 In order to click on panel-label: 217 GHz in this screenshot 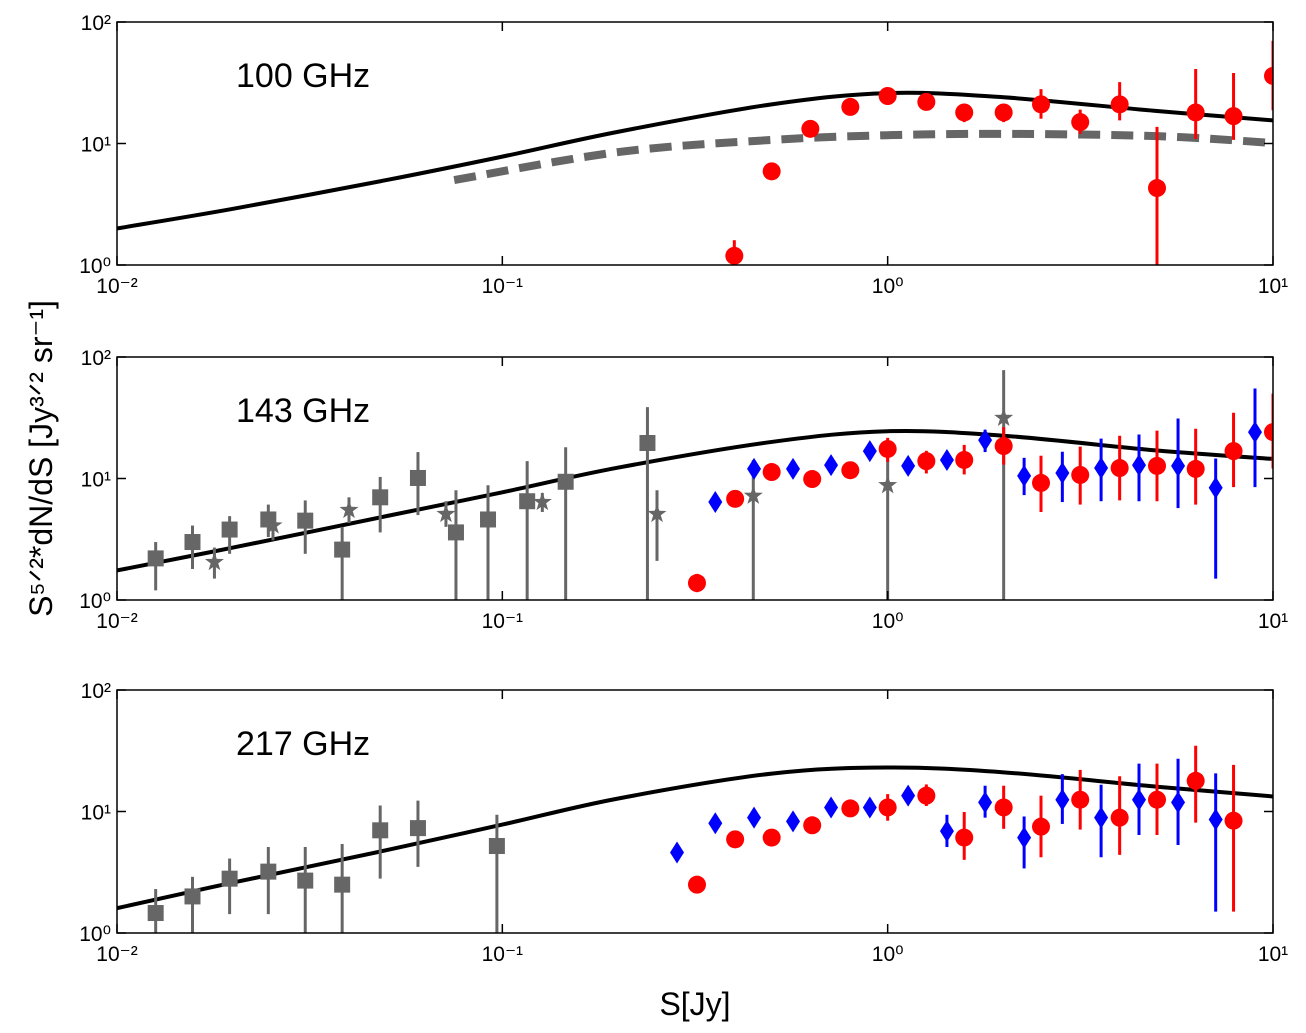, I will do `click(303, 744)`.